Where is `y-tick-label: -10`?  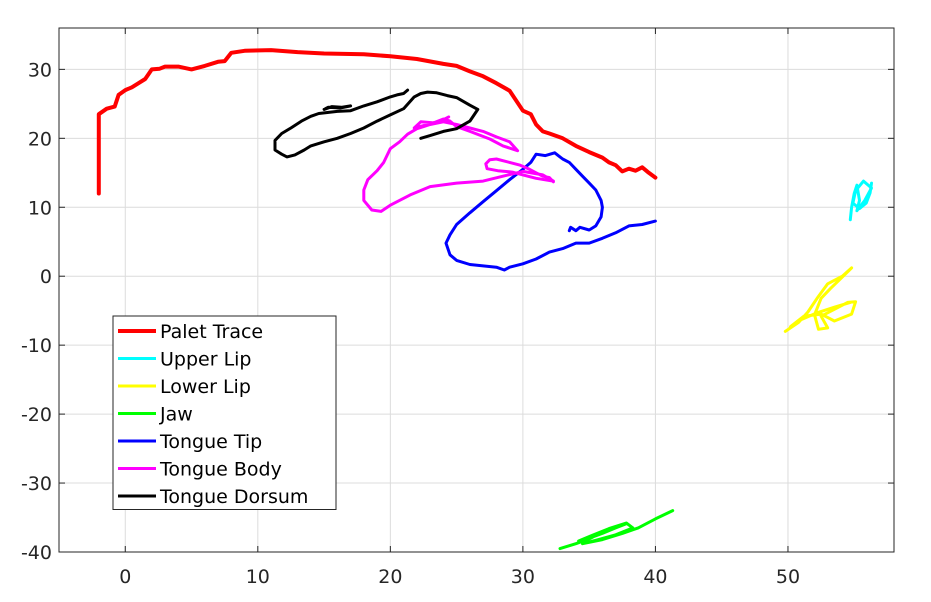
y-tick-label: -10 is located at coordinates (36, 346).